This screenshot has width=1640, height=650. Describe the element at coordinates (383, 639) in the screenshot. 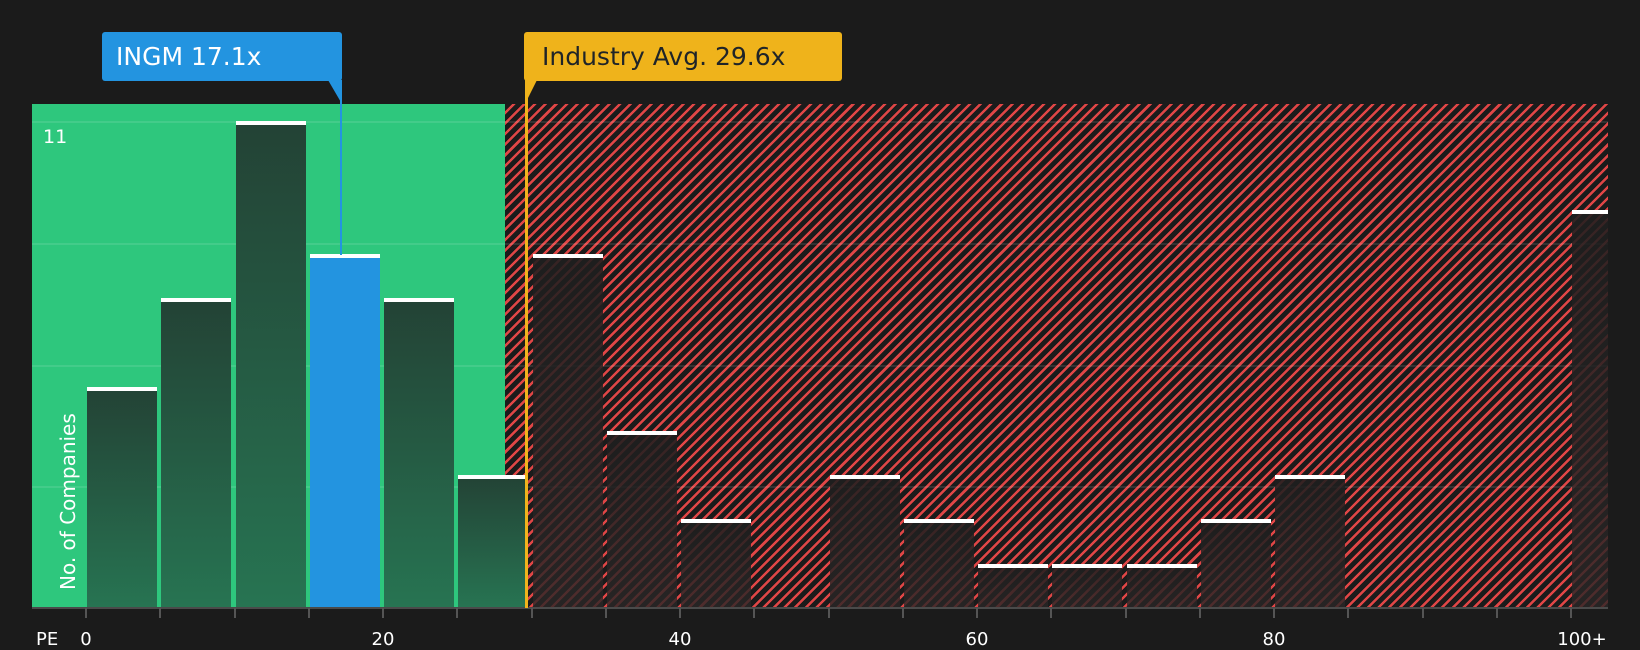

I see `x-tick-label-20: 20` at that location.